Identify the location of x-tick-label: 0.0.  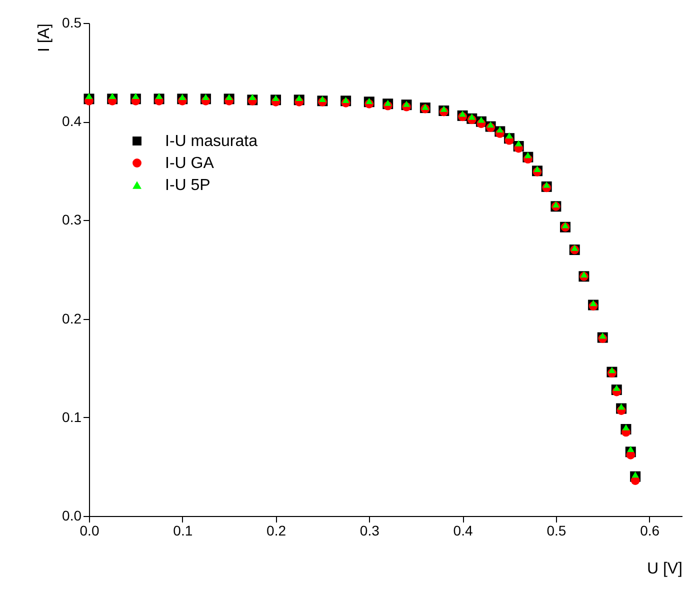
(90, 530).